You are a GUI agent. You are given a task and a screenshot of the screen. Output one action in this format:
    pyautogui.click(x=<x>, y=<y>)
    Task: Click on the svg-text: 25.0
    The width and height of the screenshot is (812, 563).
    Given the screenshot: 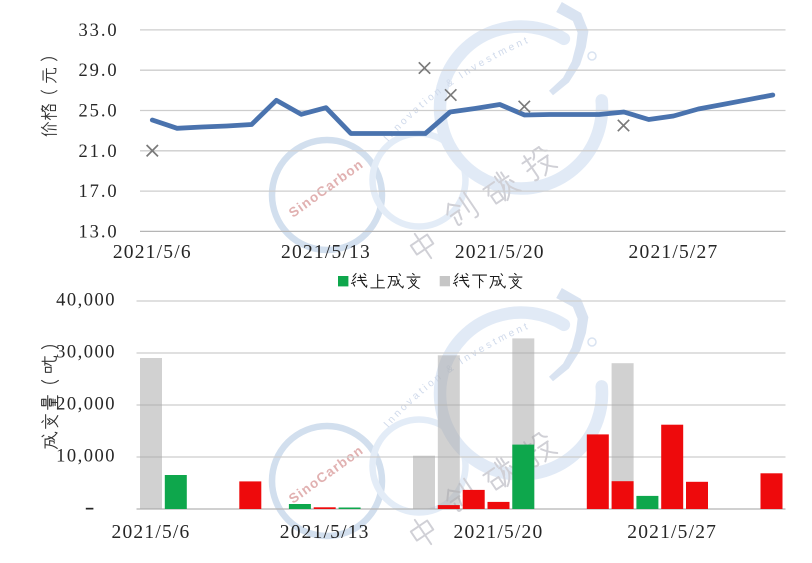 What is the action you would take?
    pyautogui.click(x=99, y=112)
    